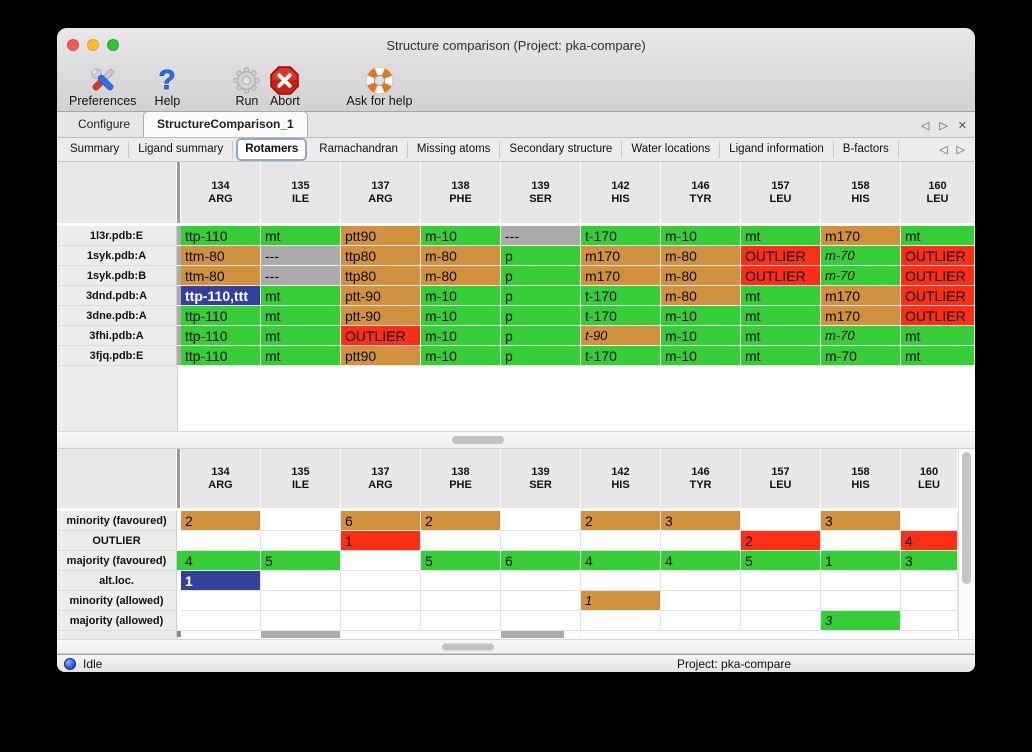 The image size is (1032, 752). I want to click on subtab-b-factors: B-factors, so click(866, 149).